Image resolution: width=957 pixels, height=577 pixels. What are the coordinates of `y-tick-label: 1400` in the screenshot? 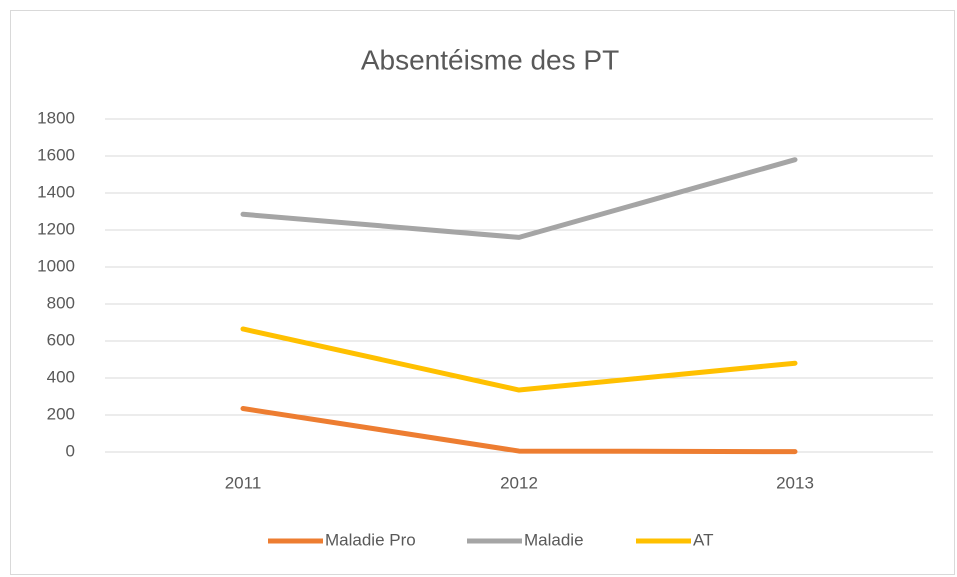 It's located at (56, 191).